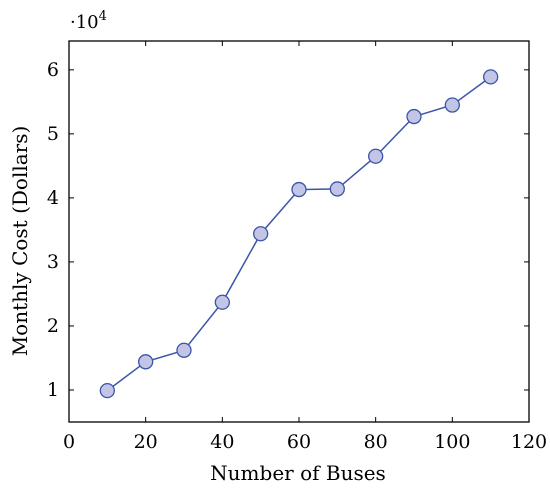 Image resolution: width=550 pixels, height=490 pixels. Describe the element at coordinates (53, 390) in the screenshot. I see `y-tick-label: 1` at that location.